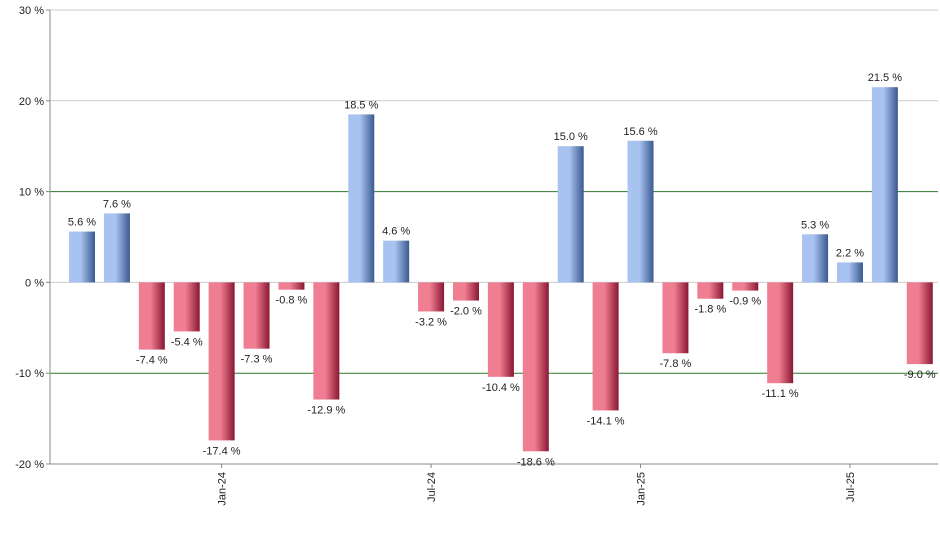  I want to click on data-label: -2.0 %, so click(466, 312).